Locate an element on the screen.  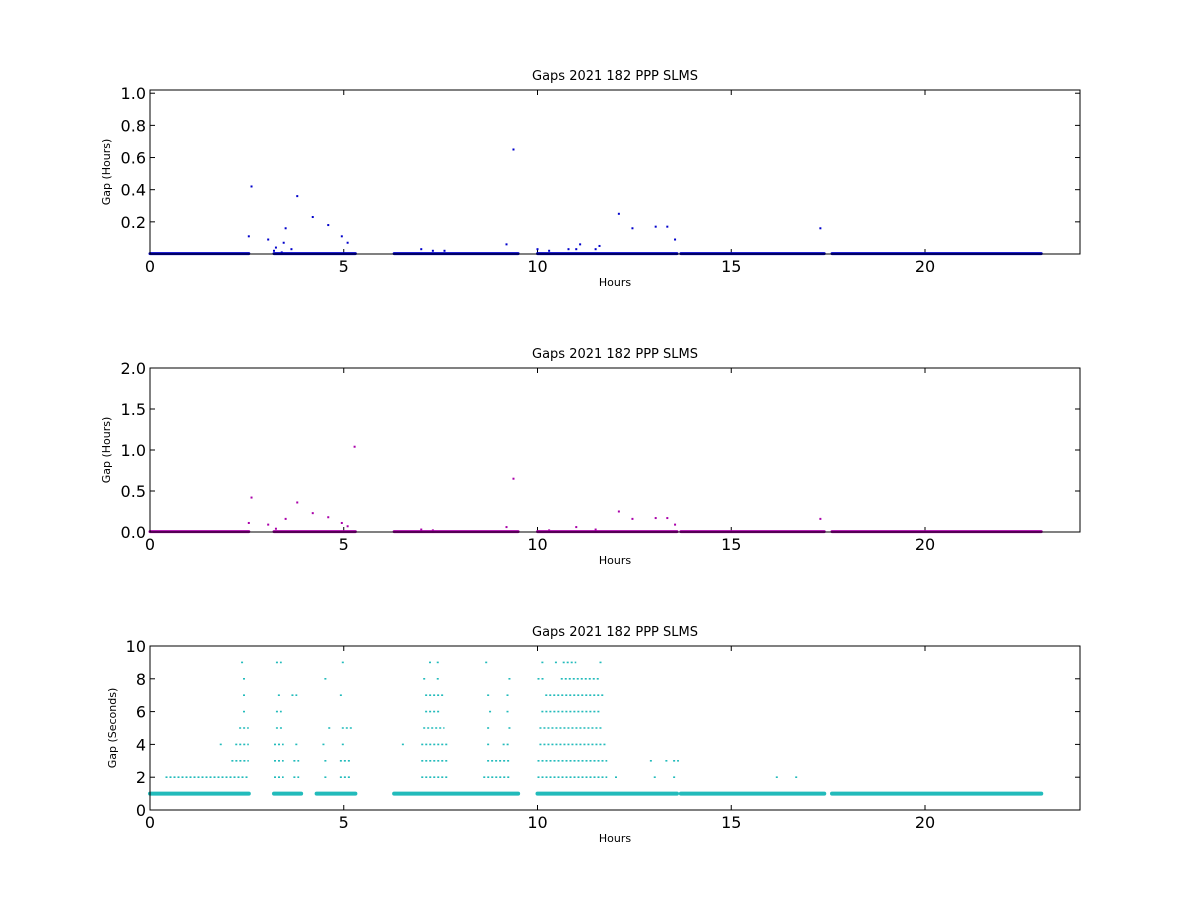
y-tick-label: 0.5 is located at coordinates (133, 491).